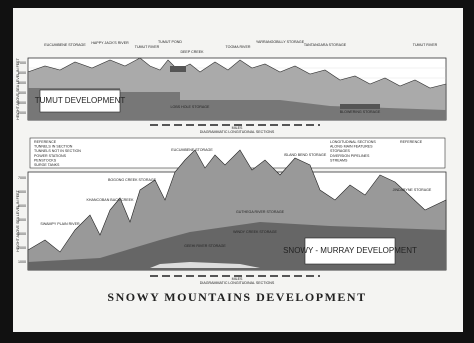 The image size is (474, 343). I want to click on ground, so click(205, 265).